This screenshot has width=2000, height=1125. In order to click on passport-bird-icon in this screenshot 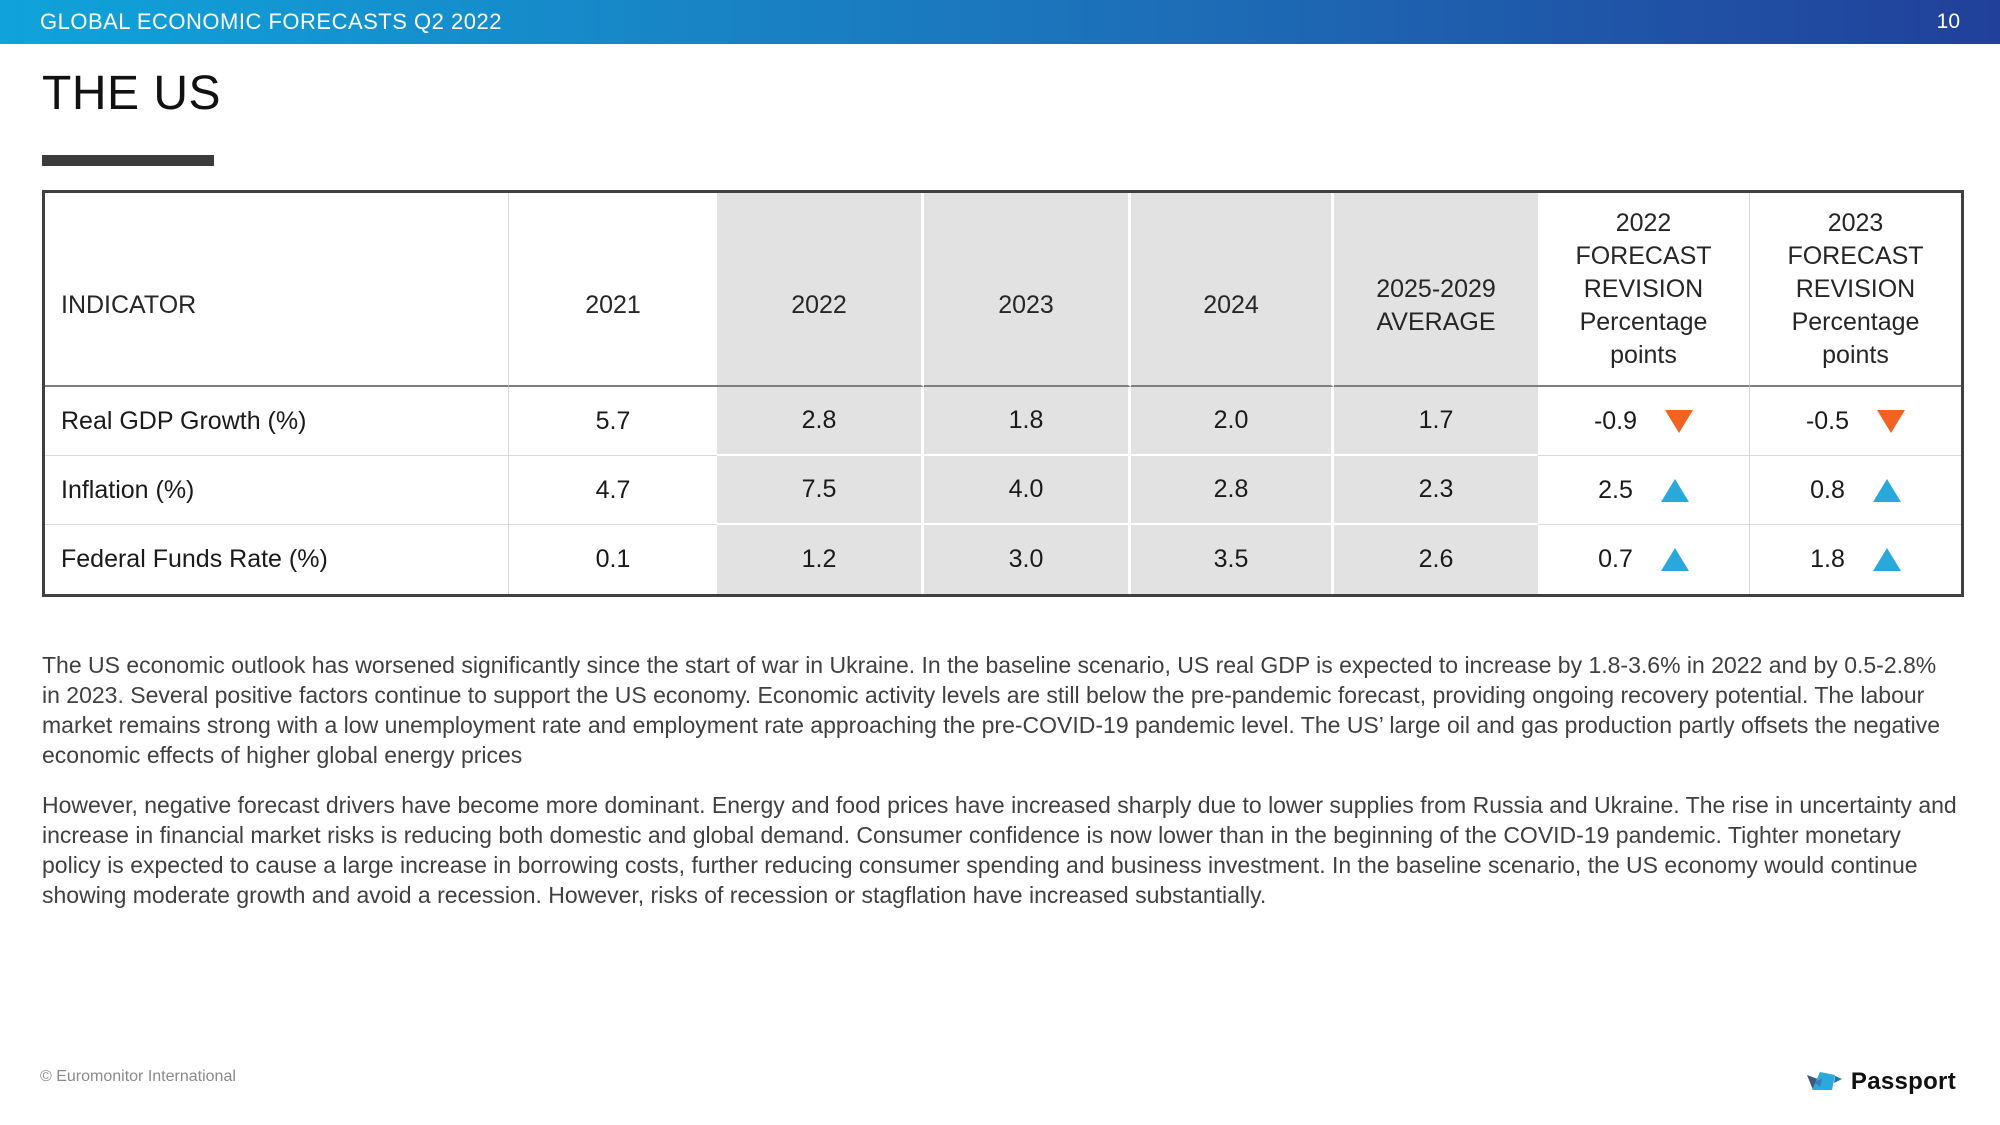, I will do `click(1824, 1081)`.